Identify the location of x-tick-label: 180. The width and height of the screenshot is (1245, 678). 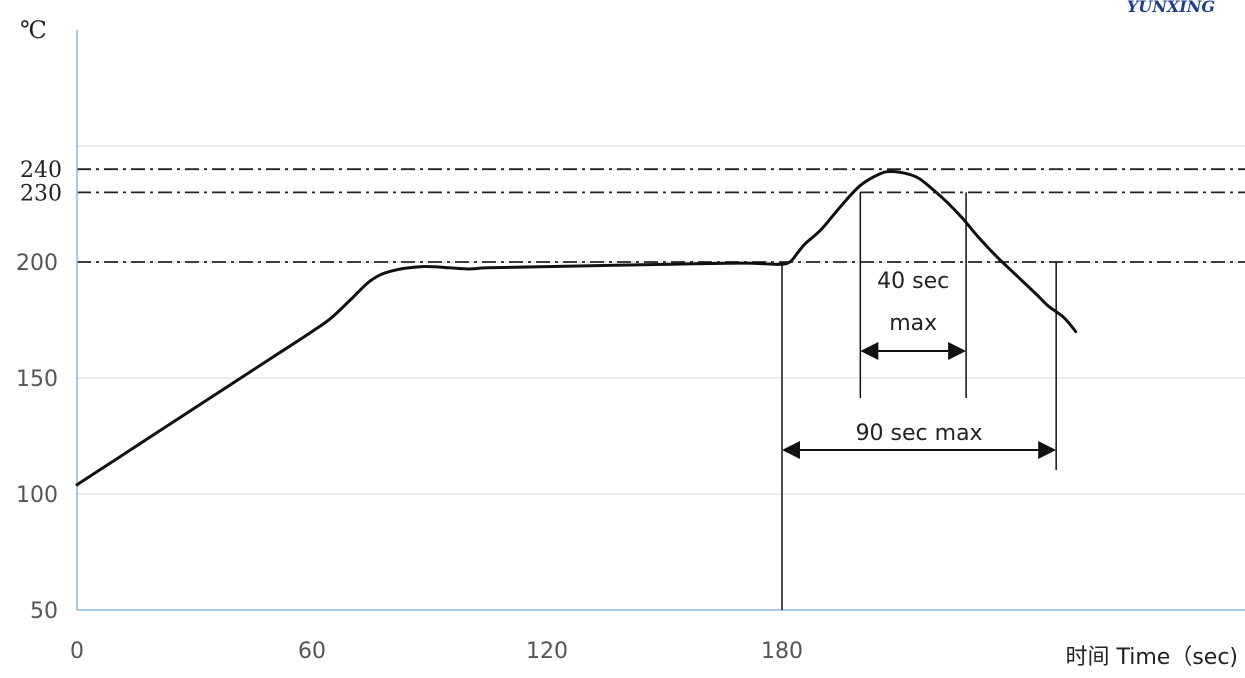
(782, 651).